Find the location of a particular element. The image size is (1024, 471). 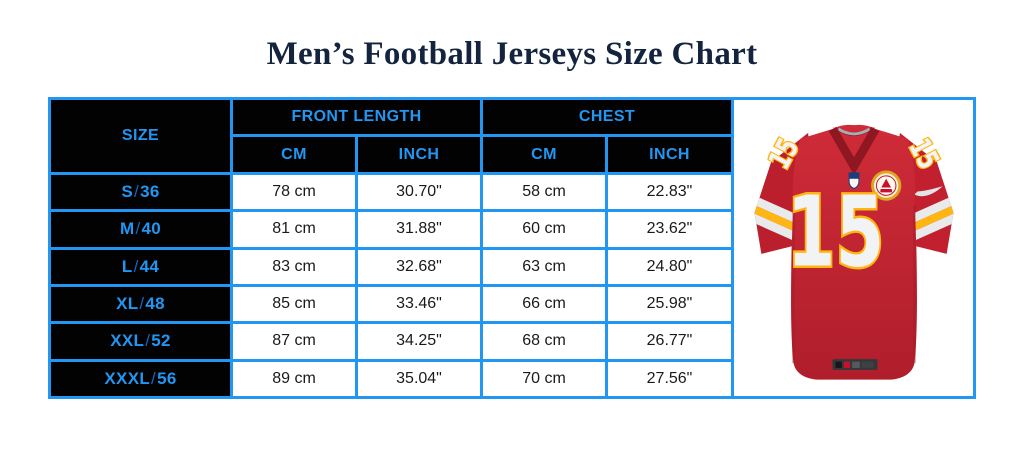

front-length-inch-value: 35.04" is located at coordinates (419, 379).